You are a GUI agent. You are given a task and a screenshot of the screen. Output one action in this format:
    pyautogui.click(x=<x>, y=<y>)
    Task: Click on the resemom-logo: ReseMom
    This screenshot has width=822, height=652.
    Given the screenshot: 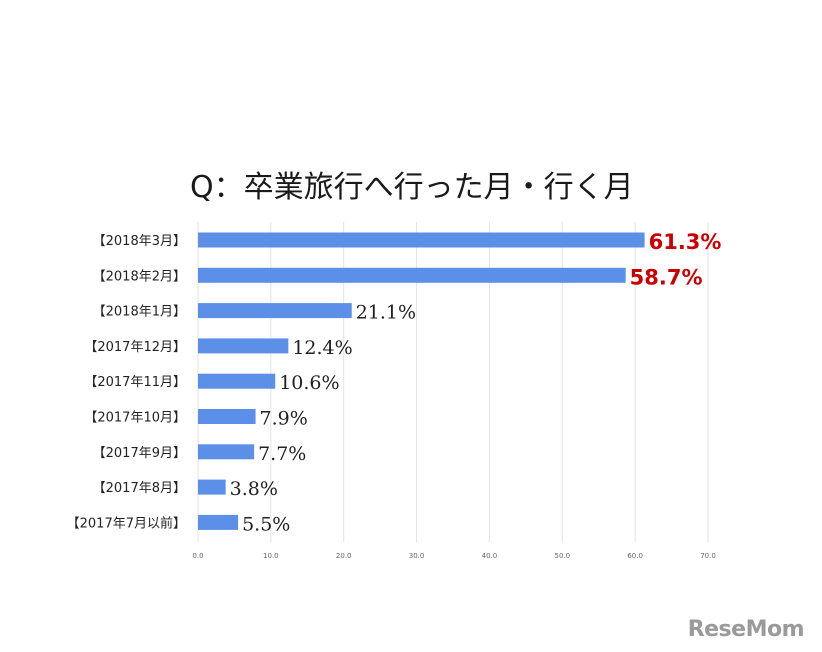 What is the action you would take?
    pyautogui.click(x=746, y=629)
    